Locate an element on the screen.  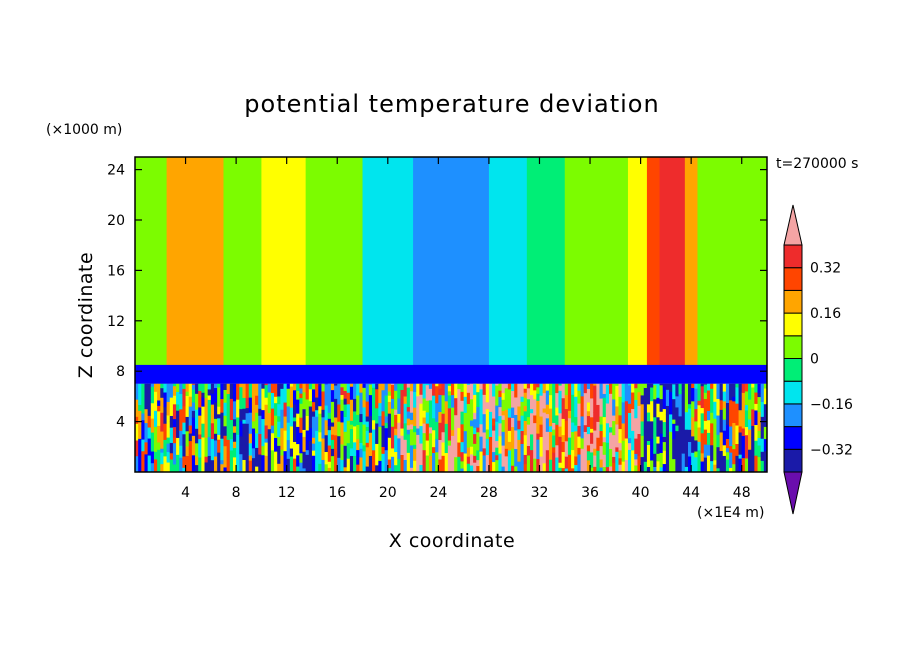
colorbar-label: 0.16 is located at coordinates (825, 314).